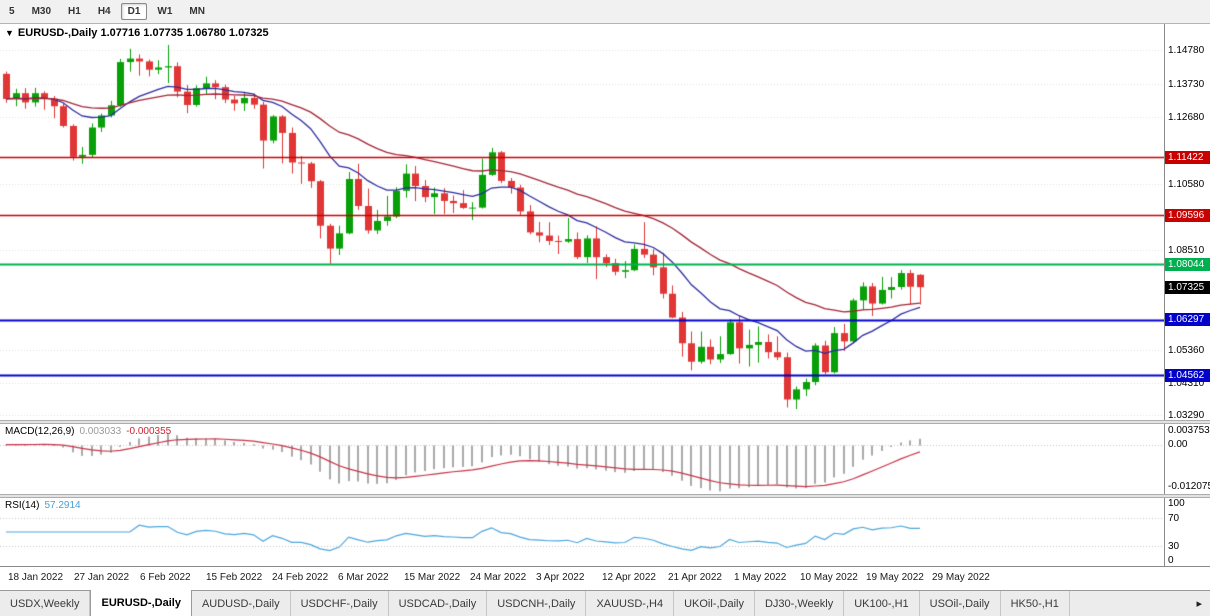 The image size is (1210, 616). What do you see at coordinates (149, 431) in the screenshot?
I see `macd-value-signal: -0.000355` at bounding box center [149, 431].